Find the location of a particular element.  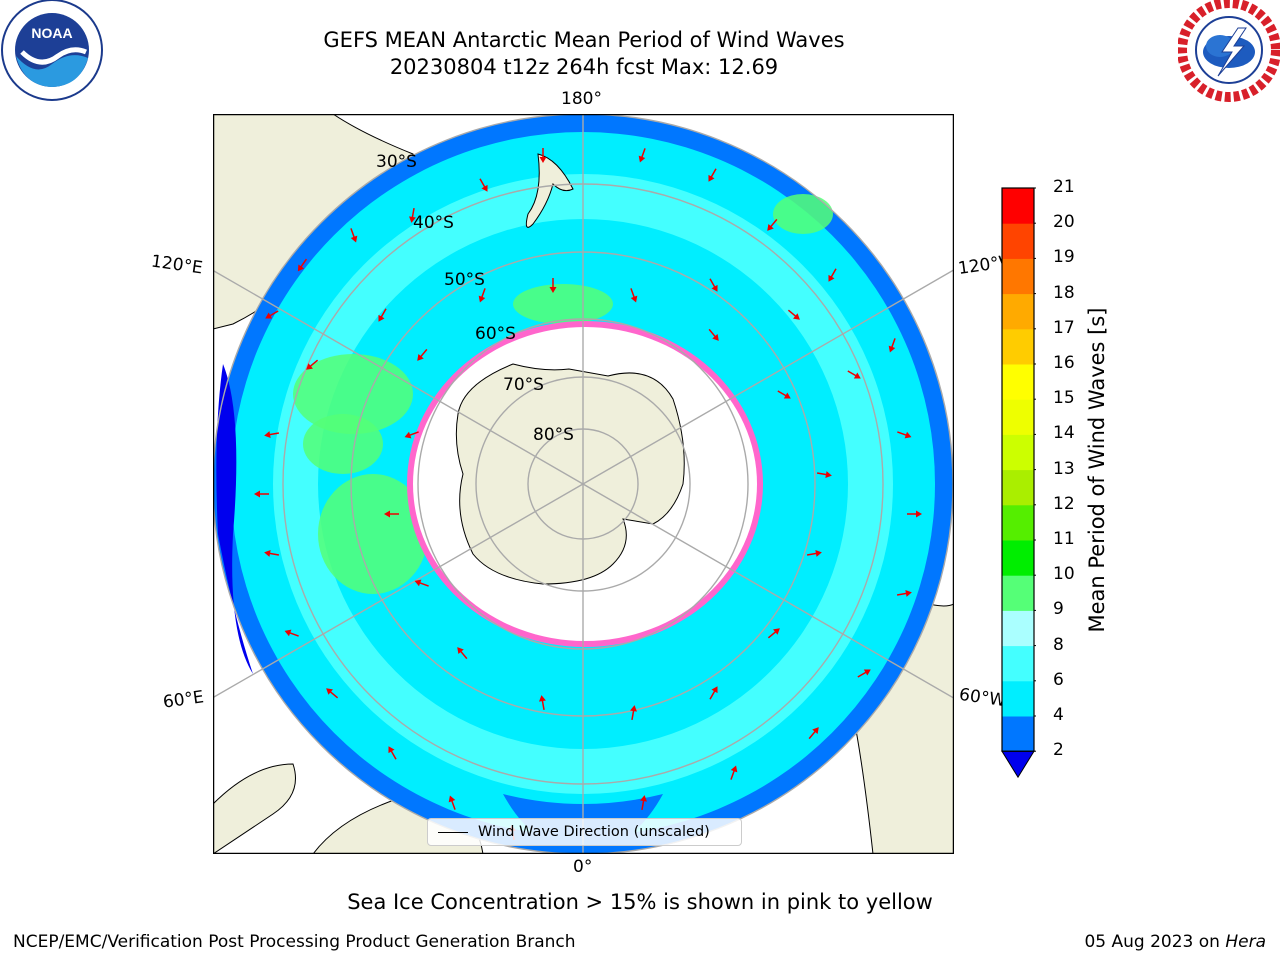

landmass-madagascar is located at coordinates (254, 808).